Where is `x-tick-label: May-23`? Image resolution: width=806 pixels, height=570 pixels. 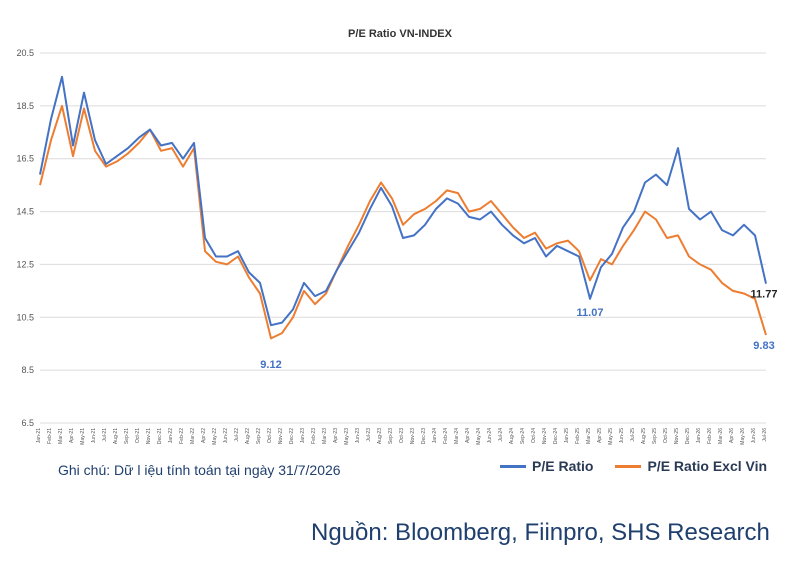
x-tick-label: May-23 is located at coordinates (347, 436).